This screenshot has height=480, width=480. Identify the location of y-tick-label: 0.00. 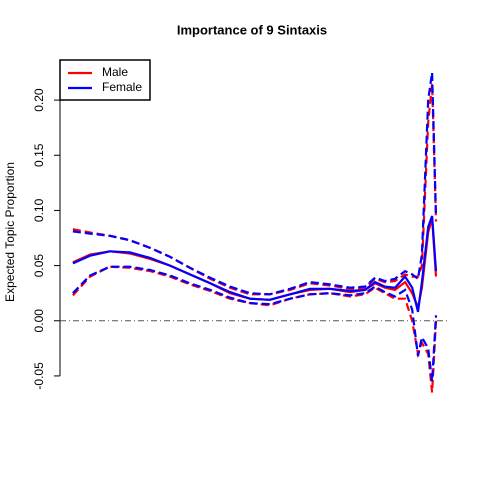
(39, 321).